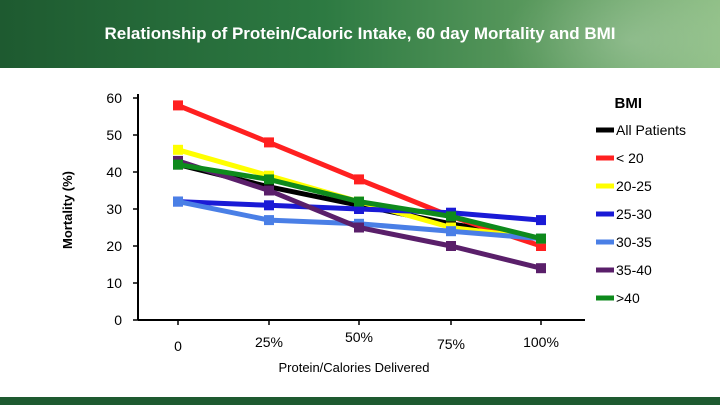 Image resolution: width=720 pixels, height=405 pixels. What do you see at coordinates (118, 320) in the screenshot?
I see `y-tick-label: 0` at bounding box center [118, 320].